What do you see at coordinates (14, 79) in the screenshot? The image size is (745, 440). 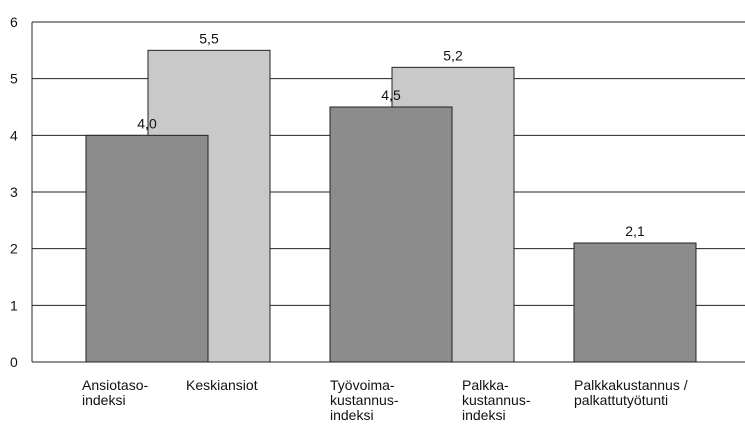 I see `y-tick-label: 5` at bounding box center [14, 79].